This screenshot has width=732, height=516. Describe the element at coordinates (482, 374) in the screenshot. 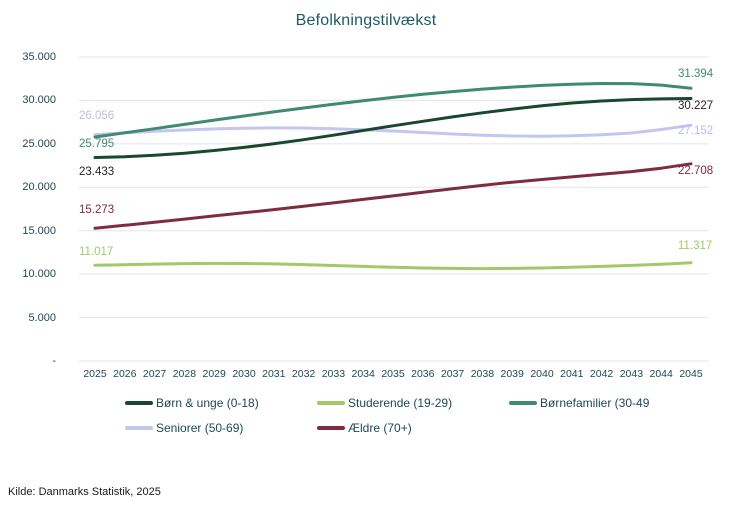

I see `x-axis-label: 2038` at that location.